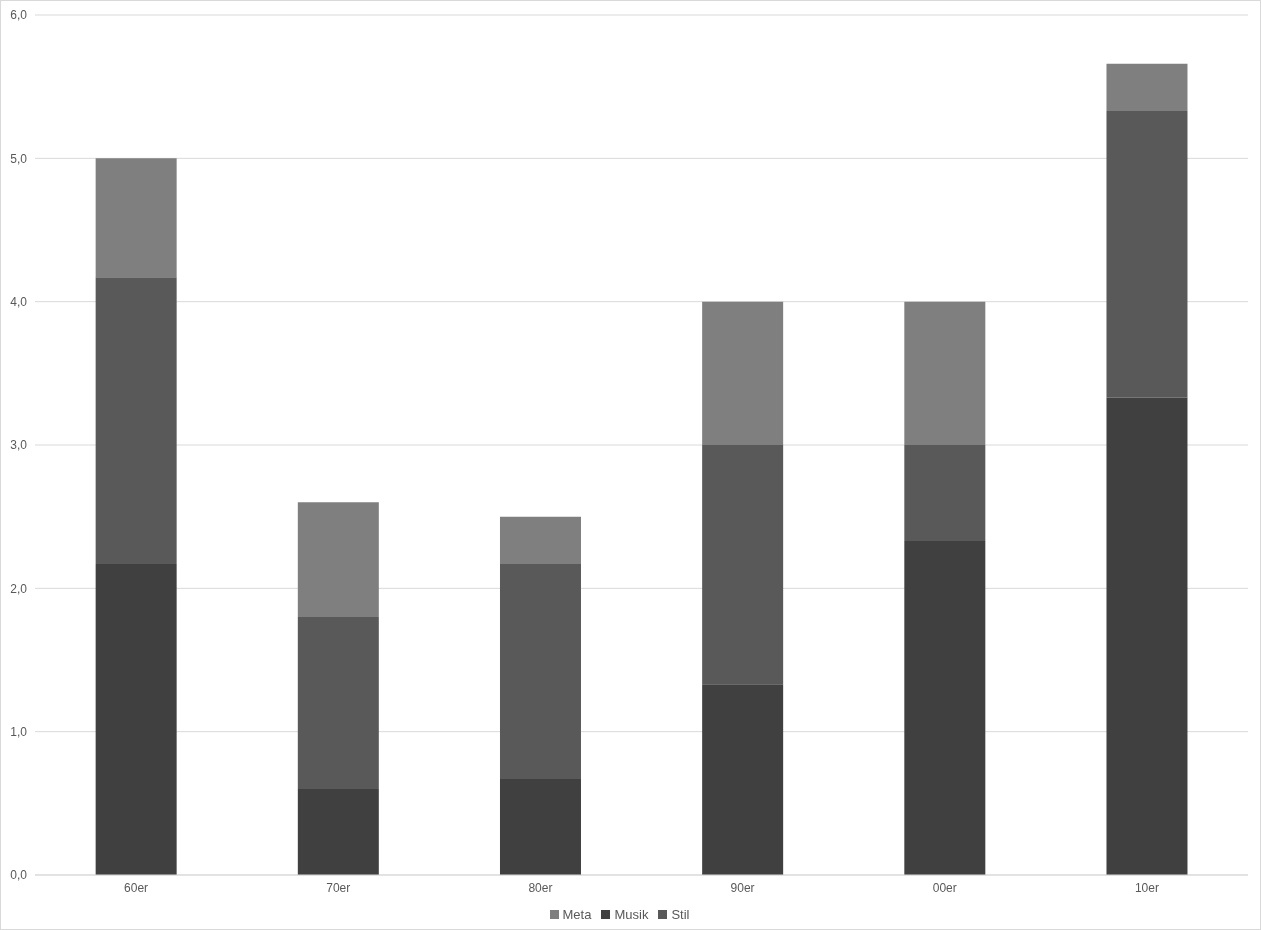  Describe the element at coordinates (680, 914) in the screenshot. I see `legend-label: Stil` at that location.